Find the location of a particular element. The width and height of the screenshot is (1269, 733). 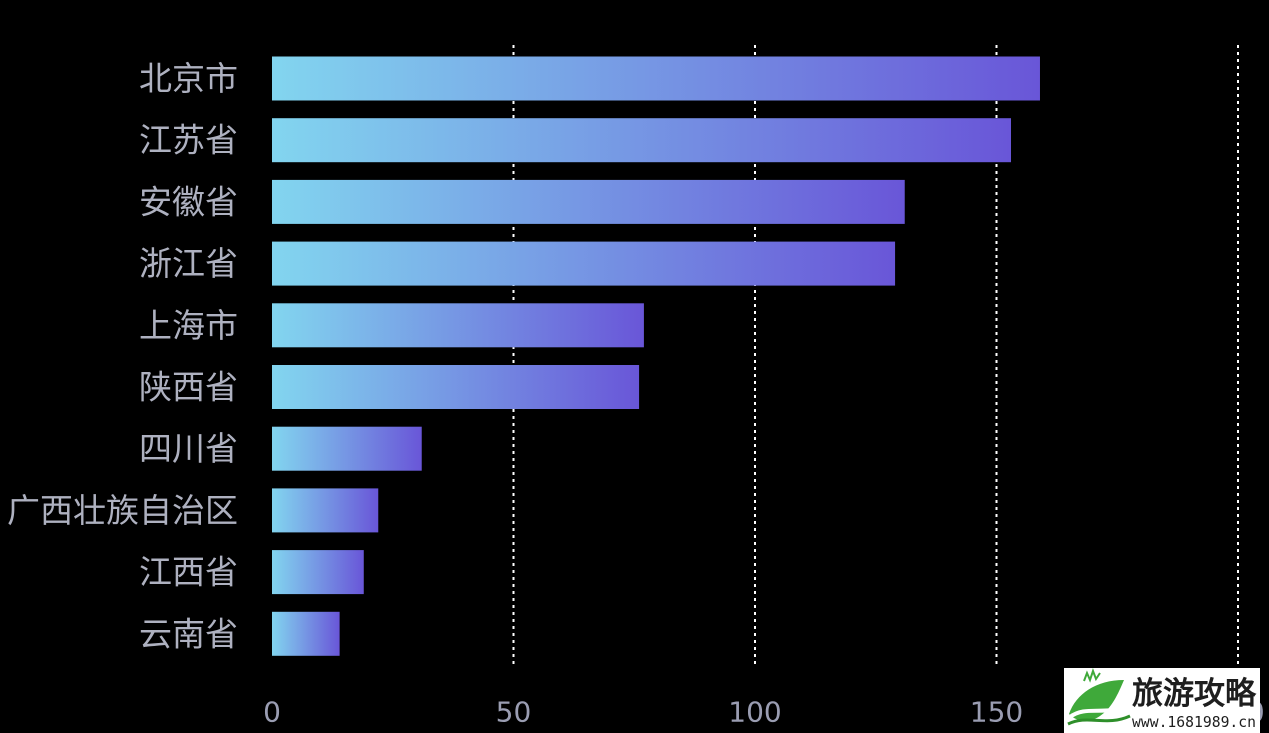

watermark-url: www.1681989.cn is located at coordinates (1194, 722).